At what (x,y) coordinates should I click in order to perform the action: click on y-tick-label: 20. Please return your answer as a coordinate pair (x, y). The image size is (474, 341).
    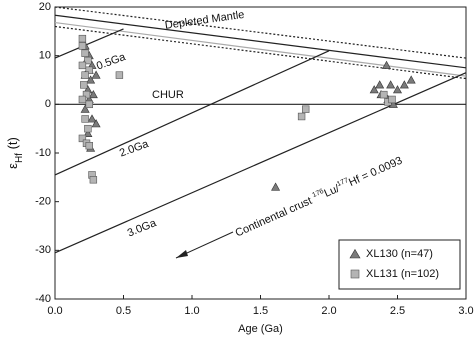
    Looking at the image, I should click on (45, 7).